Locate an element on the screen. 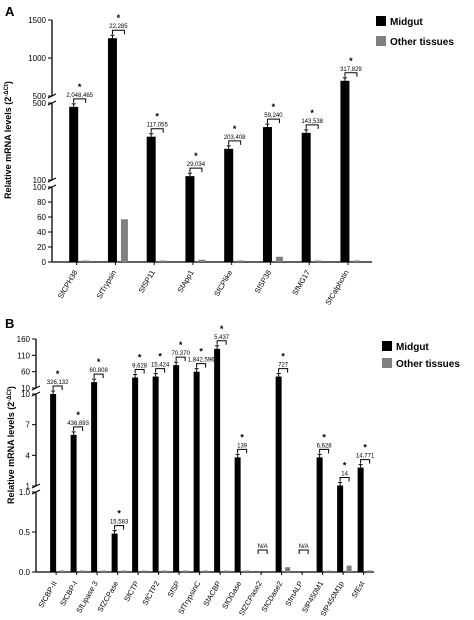 This screenshot has width=474, height=620. category-label: SfACBP is located at coordinates (212, 594).